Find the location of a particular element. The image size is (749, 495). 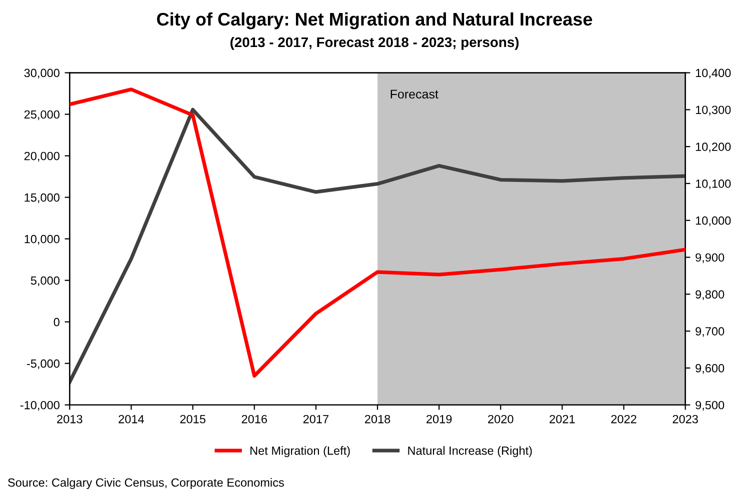

y2-tick-label: 10,000 is located at coordinates (713, 221).